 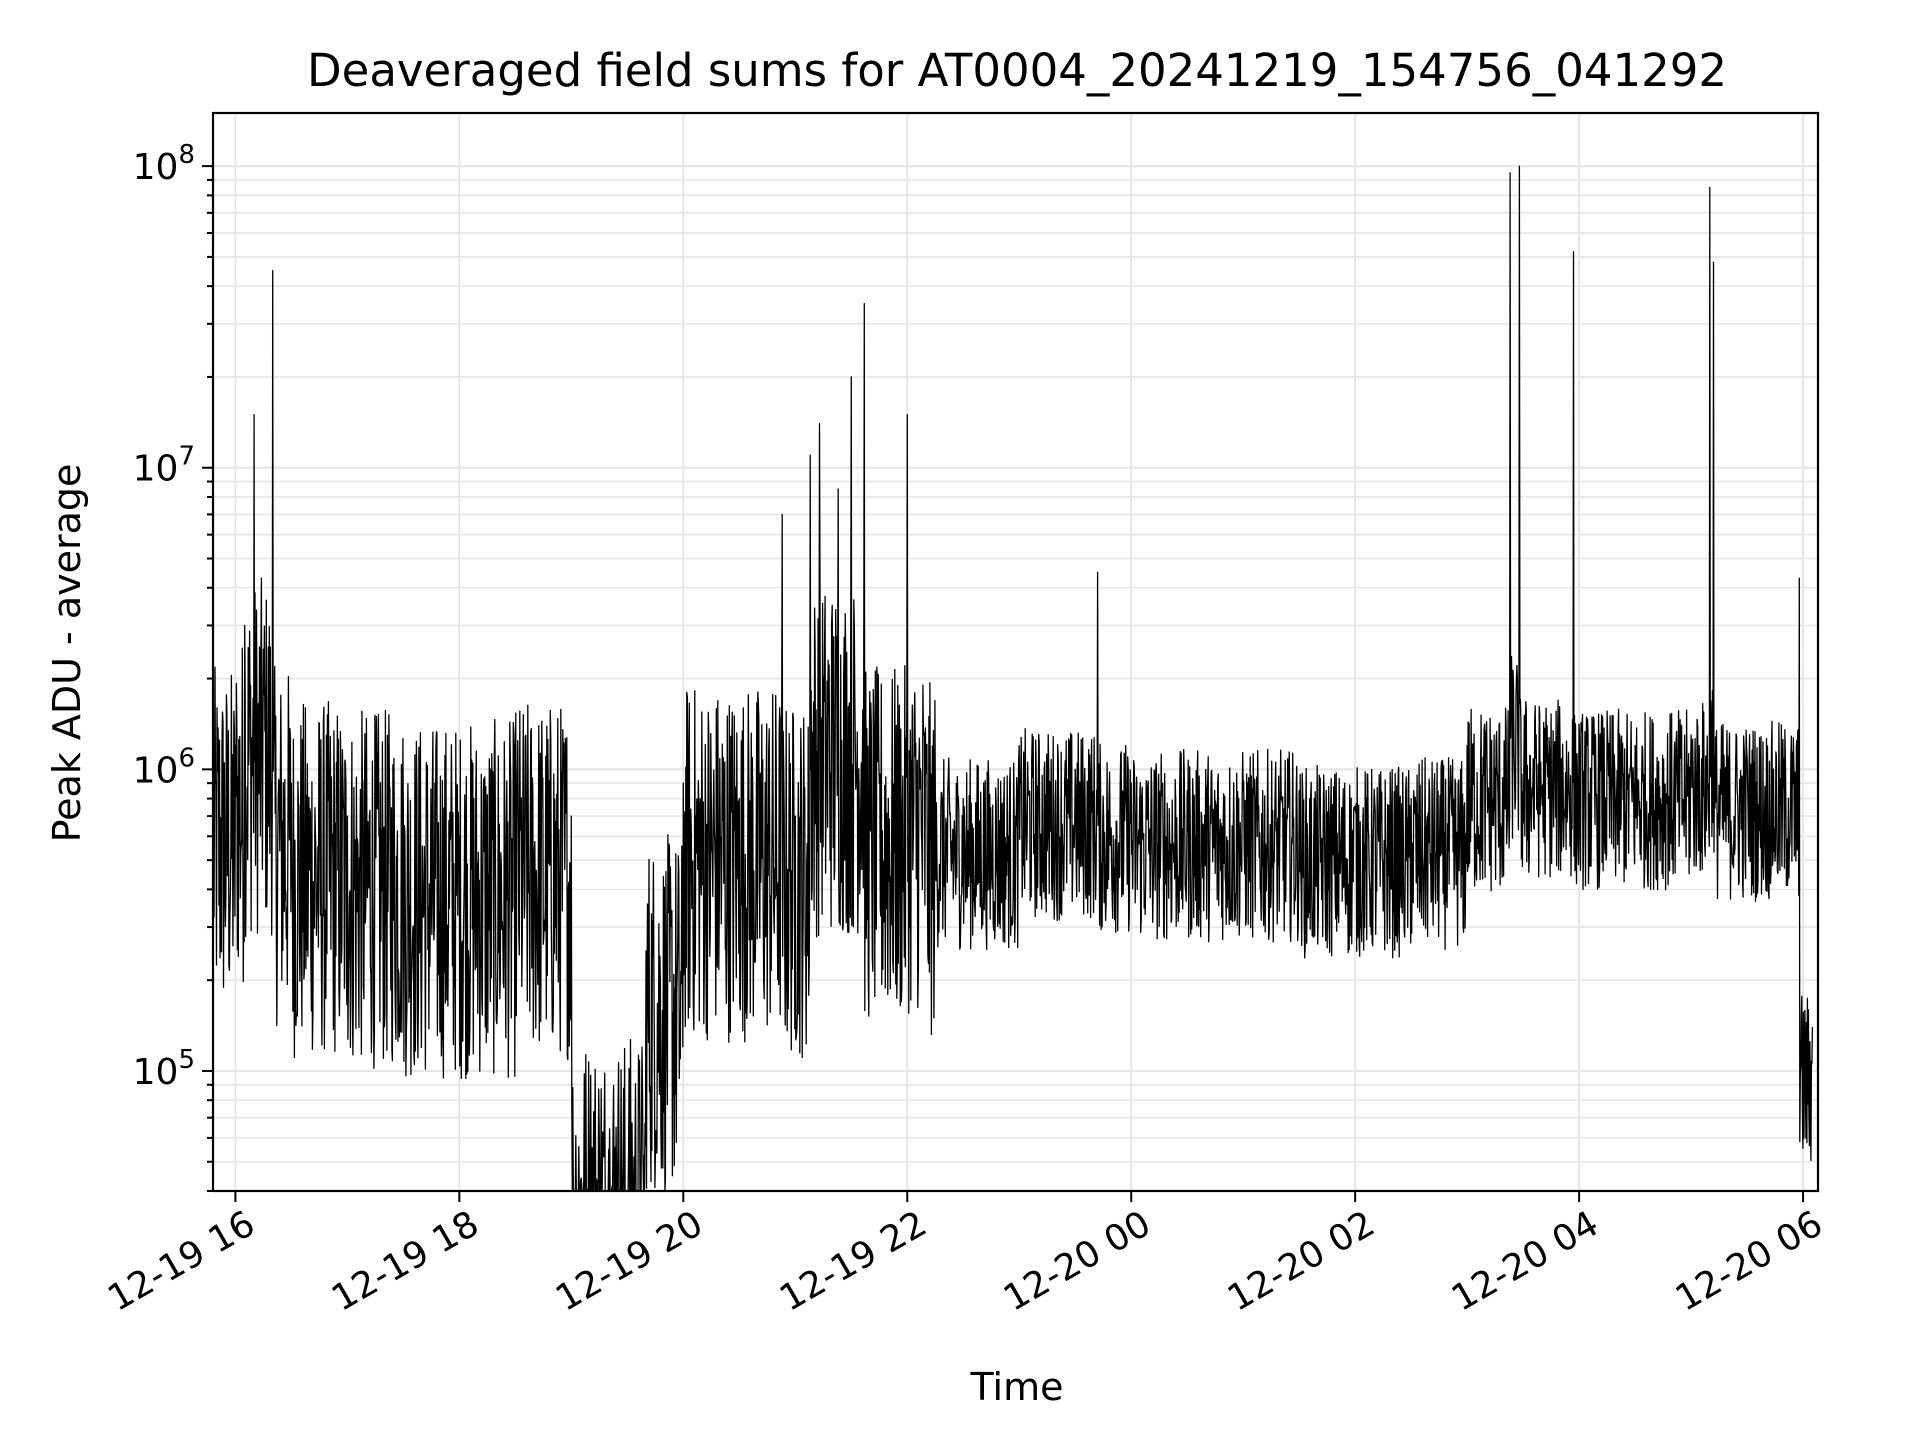 What do you see at coordinates (1017, 1387) in the screenshot?
I see `x-axis-label: Time` at bounding box center [1017, 1387].